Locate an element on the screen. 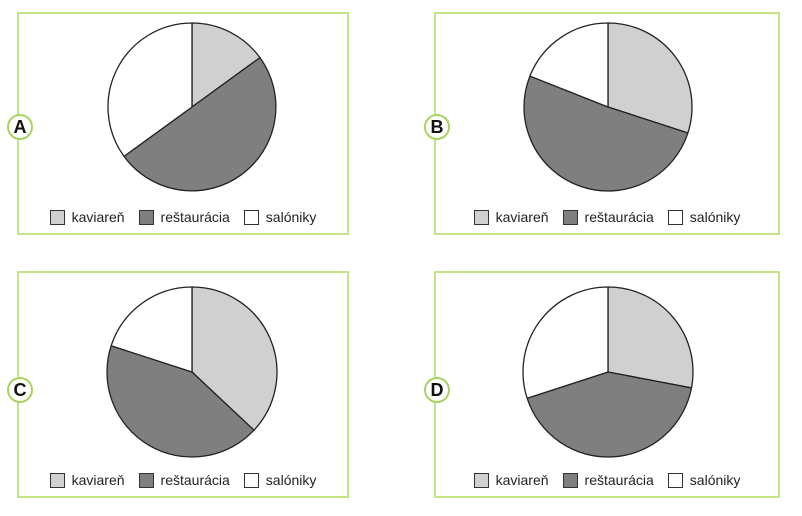 This screenshot has height=516, width=802. panel-badge-c: C is located at coordinates (20, 390).